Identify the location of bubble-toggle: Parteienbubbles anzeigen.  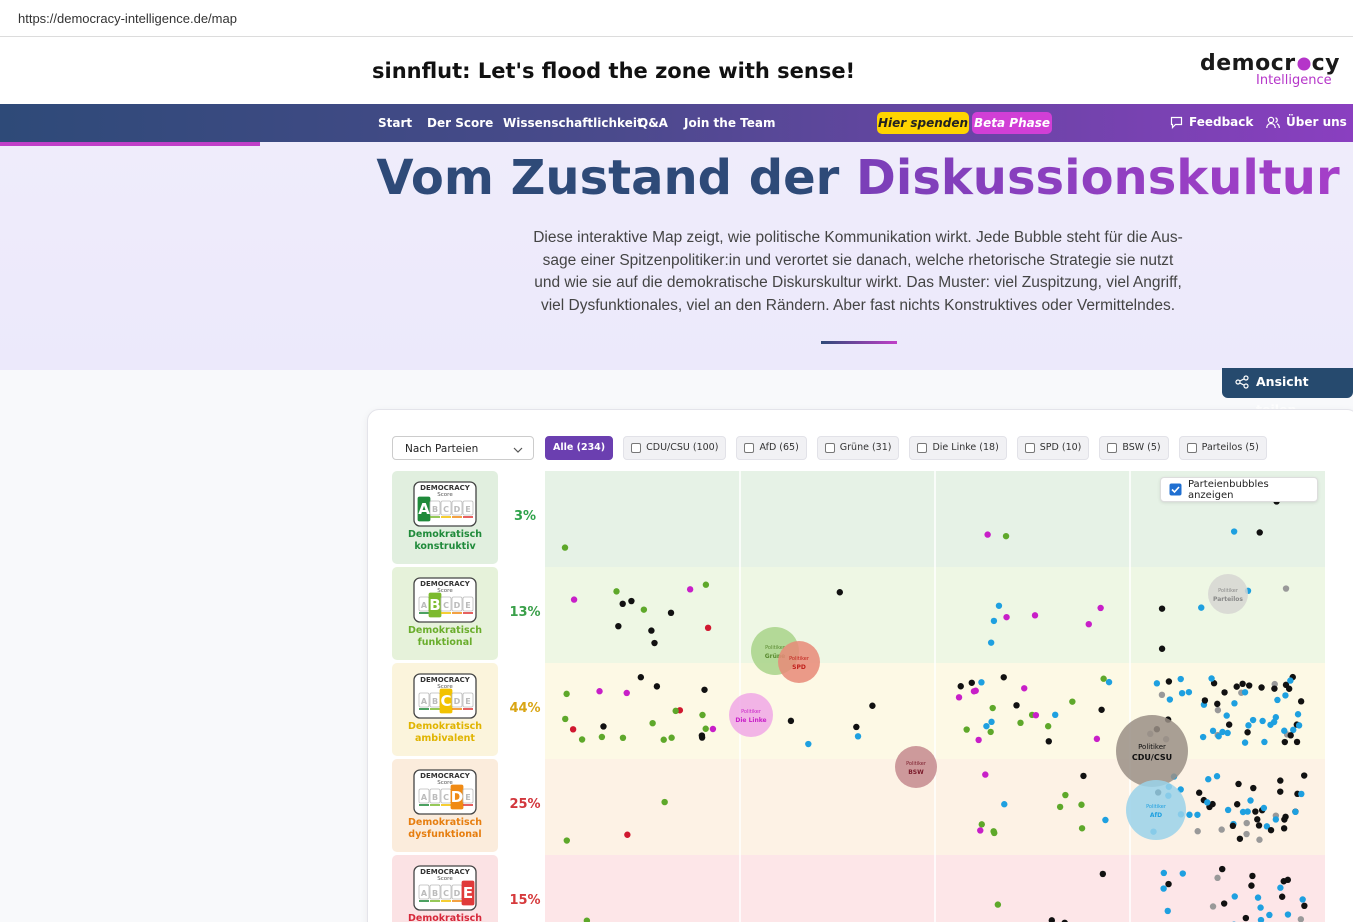
(1239, 489).